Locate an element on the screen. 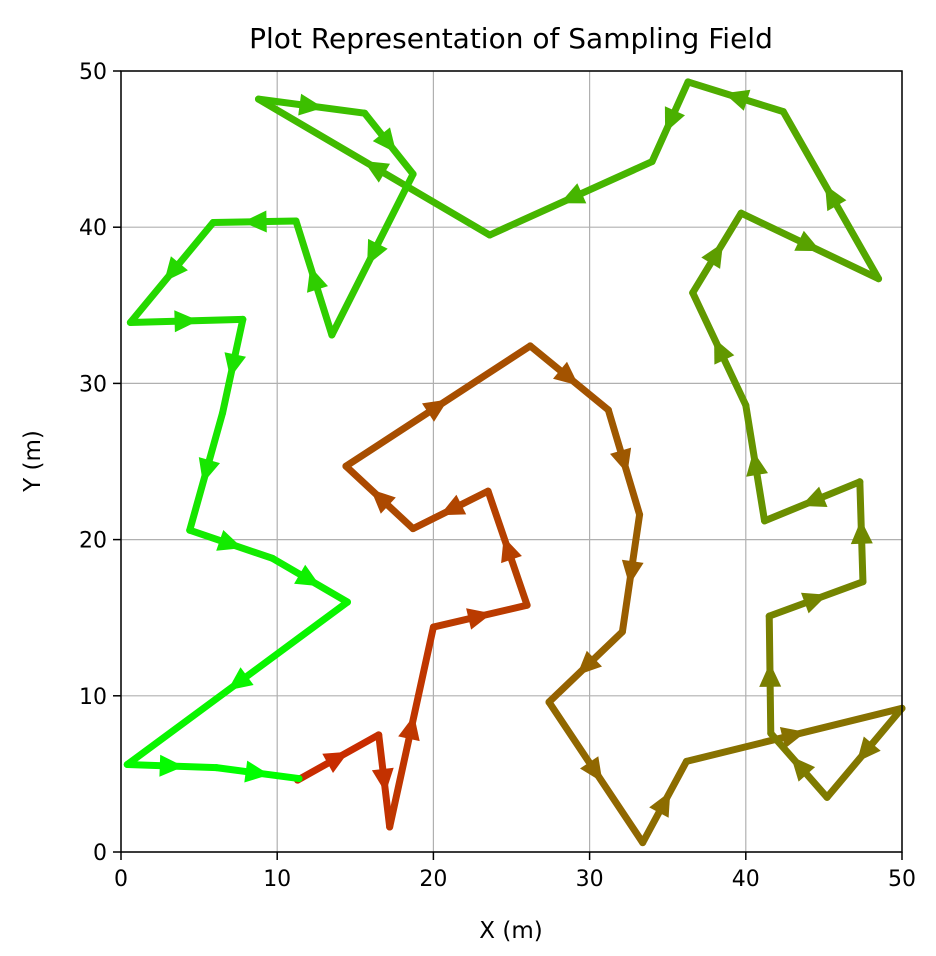 The image size is (936, 956). y-axis-label: Y (m) is located at coordinates (33, 461).